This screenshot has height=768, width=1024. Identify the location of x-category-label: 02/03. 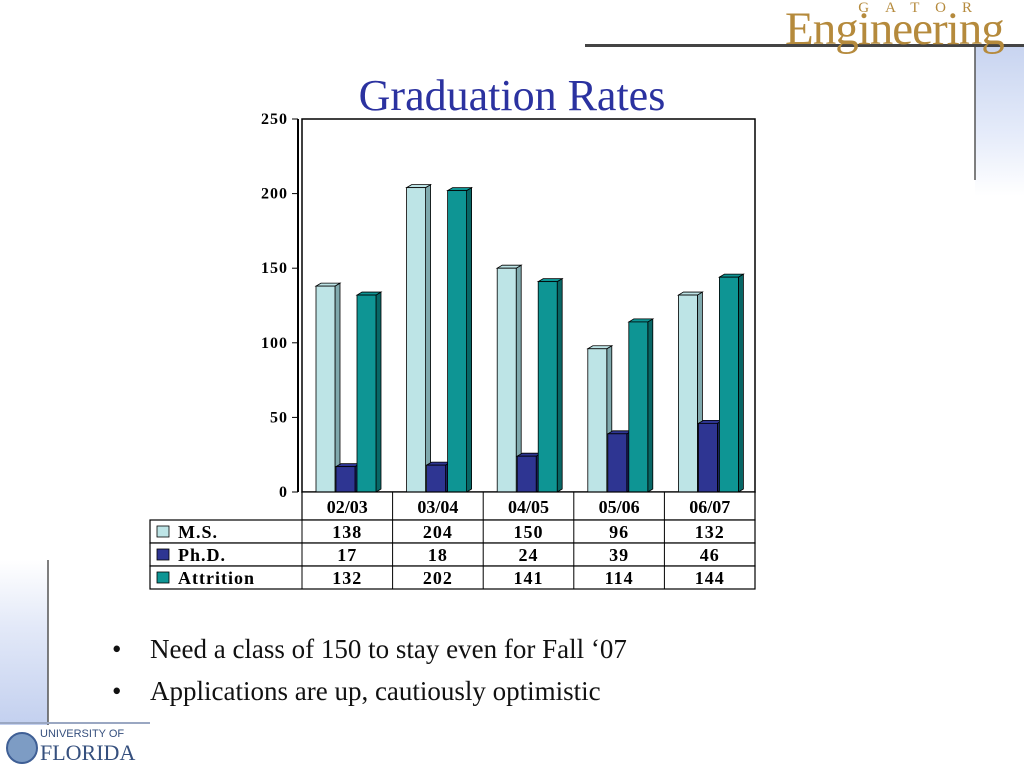
(347, 507).